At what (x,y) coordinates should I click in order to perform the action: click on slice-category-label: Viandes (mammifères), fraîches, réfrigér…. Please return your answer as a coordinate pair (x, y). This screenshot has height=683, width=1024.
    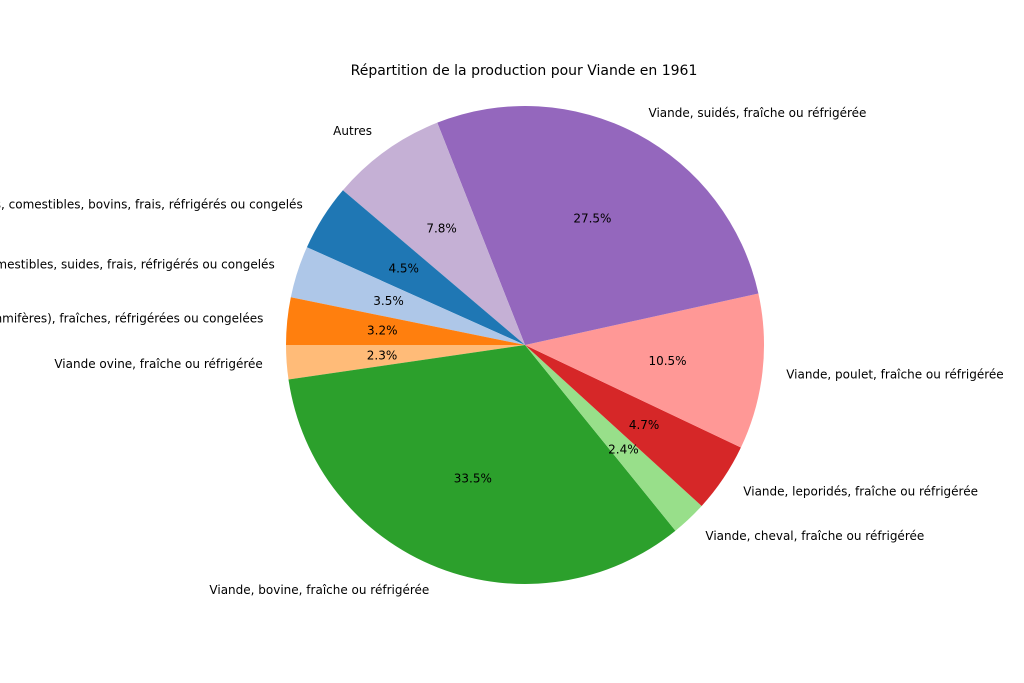
    Looking at the image, I should click on (131, 319).